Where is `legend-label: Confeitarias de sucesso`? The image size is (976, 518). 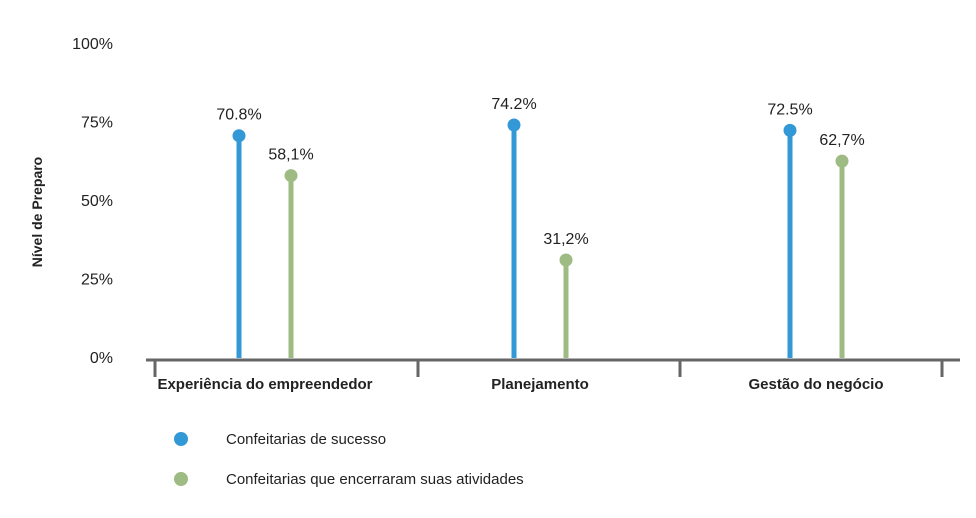
legend-label: Confeitarias de sucesso is located at coordinates (306, 439).